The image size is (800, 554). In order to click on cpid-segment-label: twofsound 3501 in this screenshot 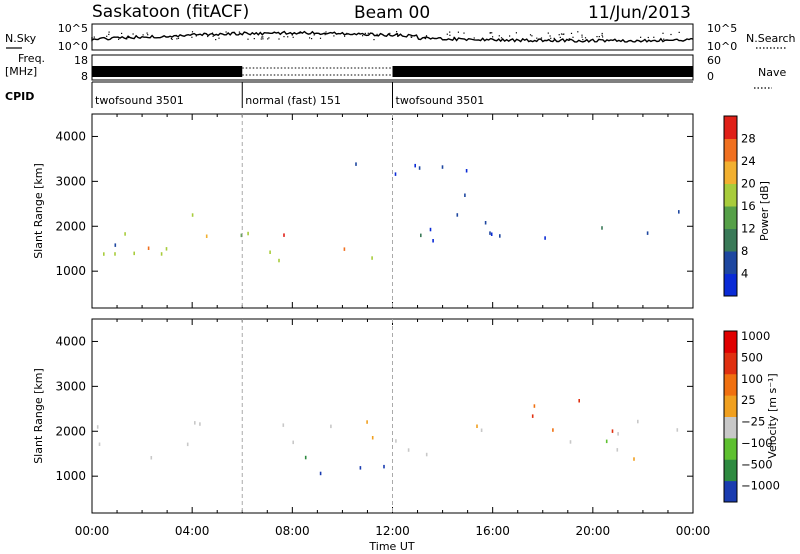, I will do `click(440, 100)`.